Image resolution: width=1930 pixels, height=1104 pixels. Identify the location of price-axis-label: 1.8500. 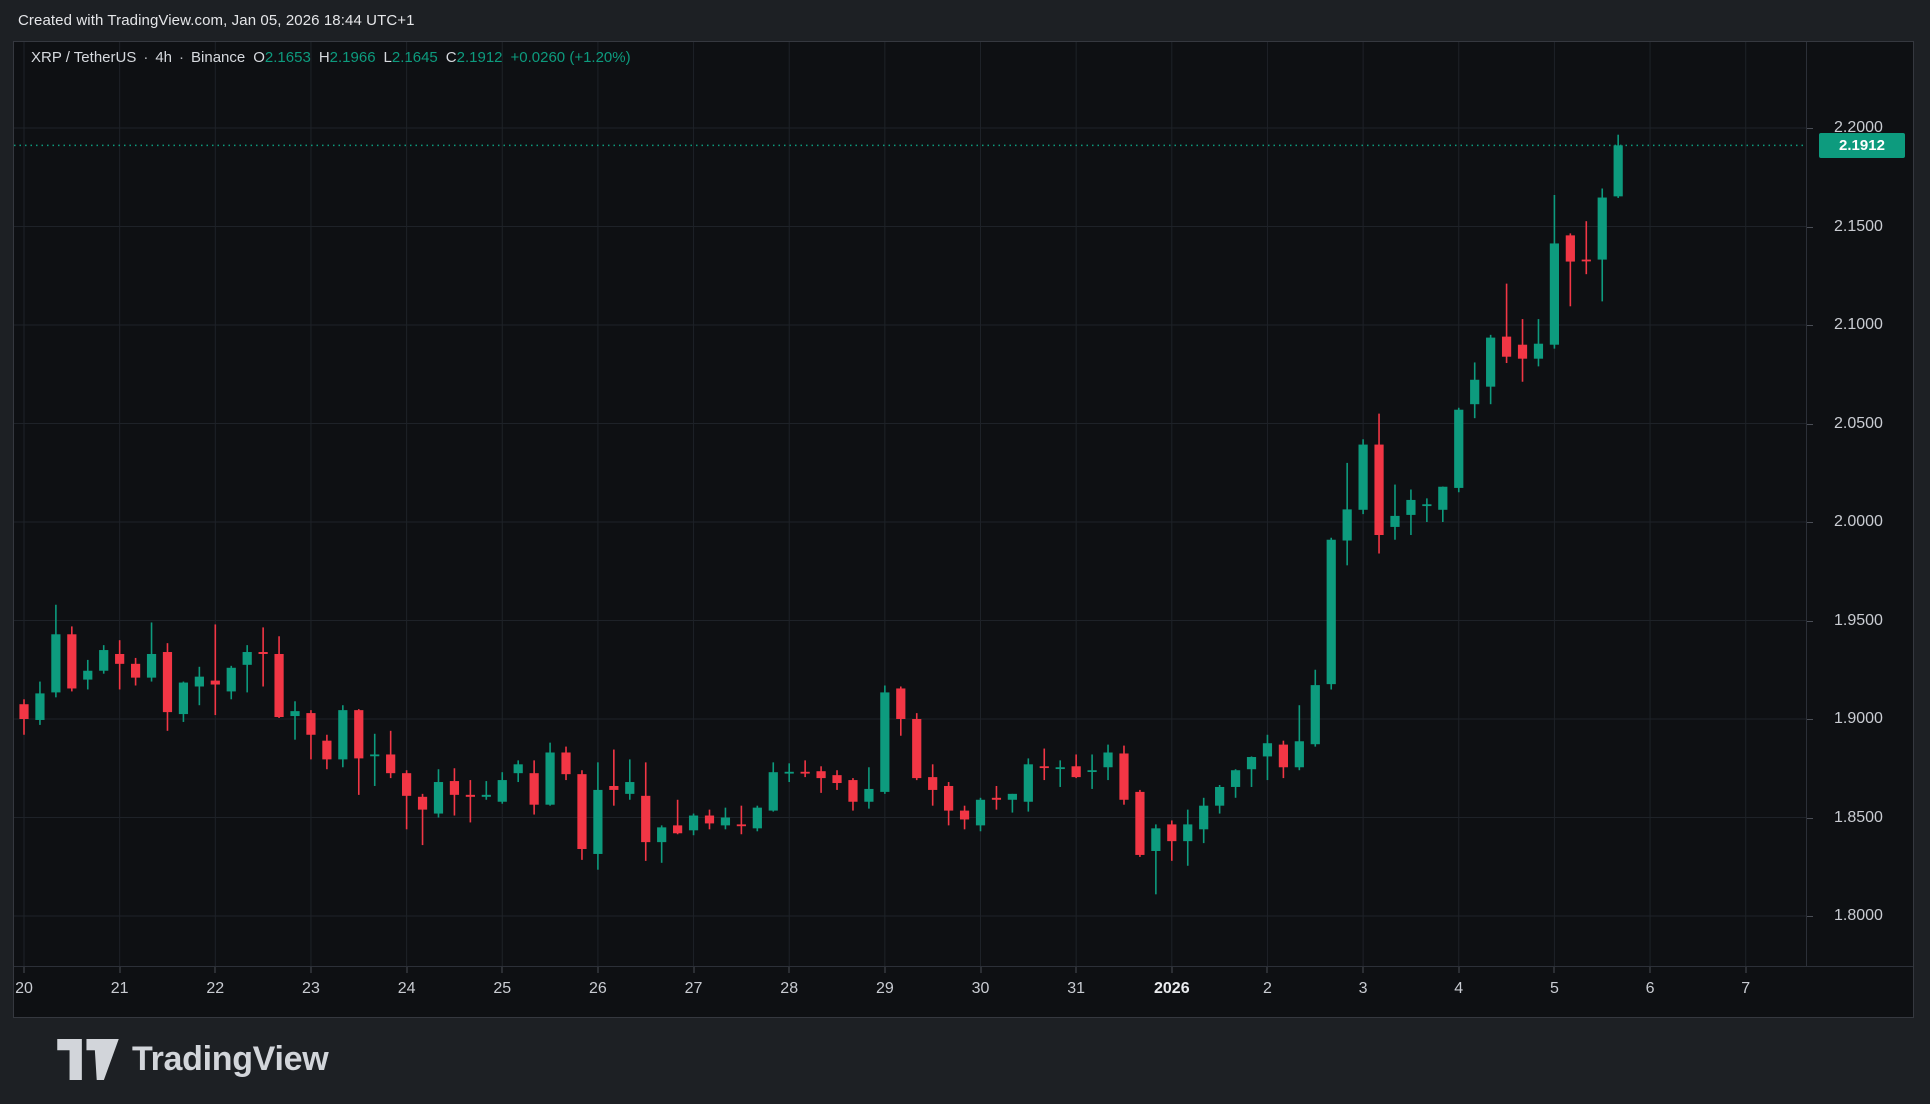
(1858, 817).